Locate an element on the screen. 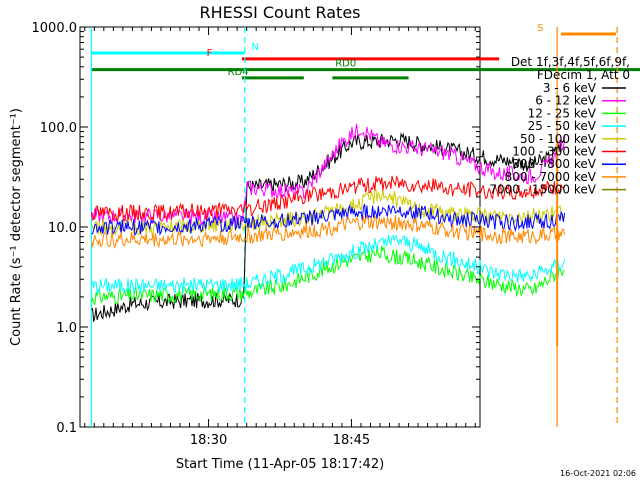  legend-entry-label: 3 - 6 keV is located at coordinates (570, 88).